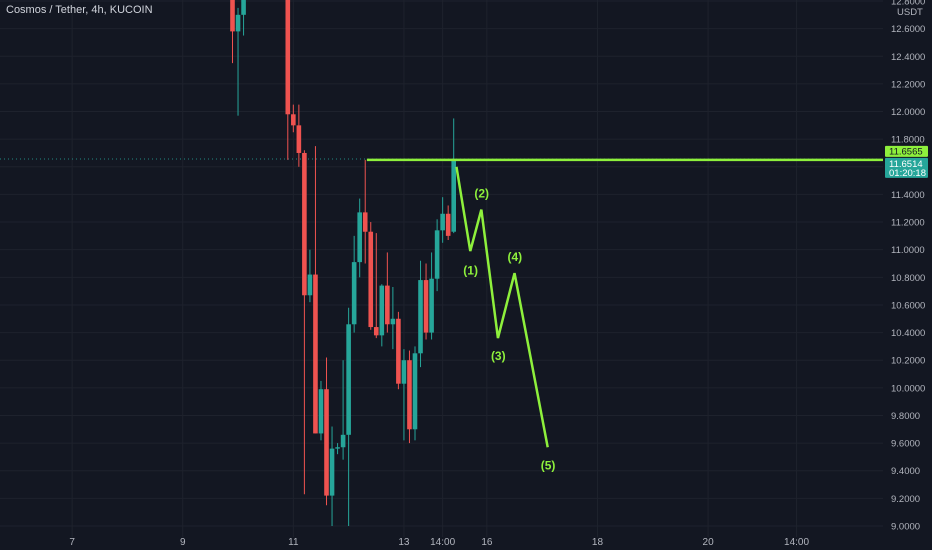  I want to click on price-tick-label: 12.0000, so click(908, 112).